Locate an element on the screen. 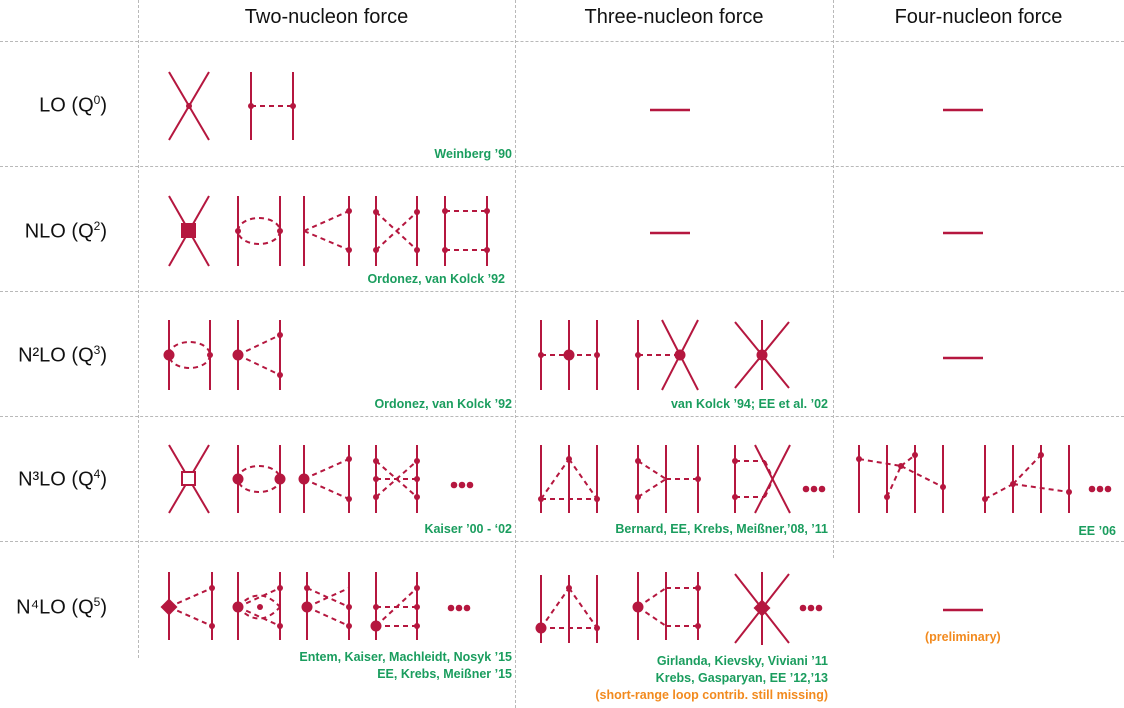  citation-n4lo-three-1: Girlanda, Kievsky, Viviani ’11 is located at coordinates (742, 661).